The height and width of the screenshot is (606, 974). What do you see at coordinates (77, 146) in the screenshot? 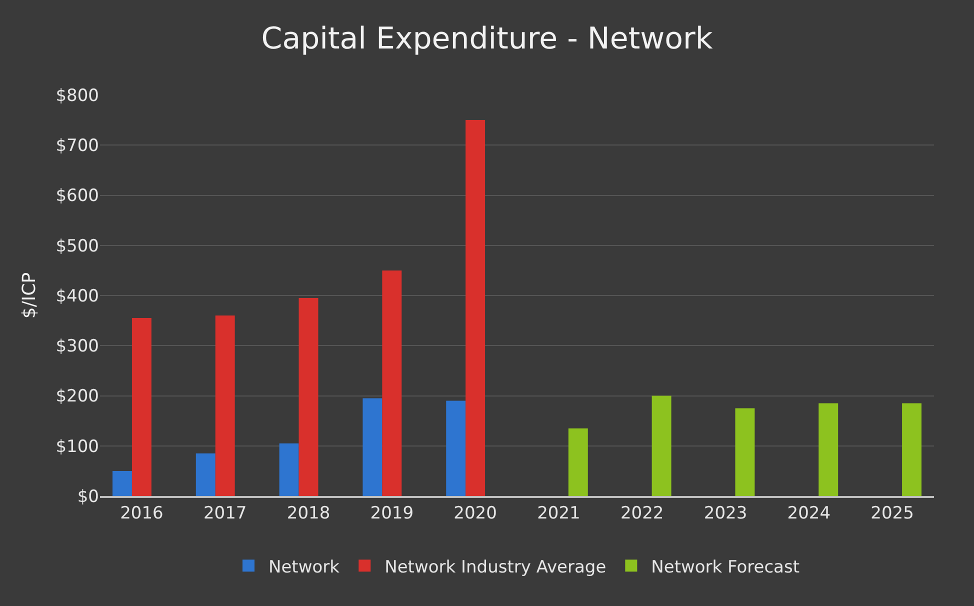
I see `y-tick-label: $700` at bounding box center [77, 146].